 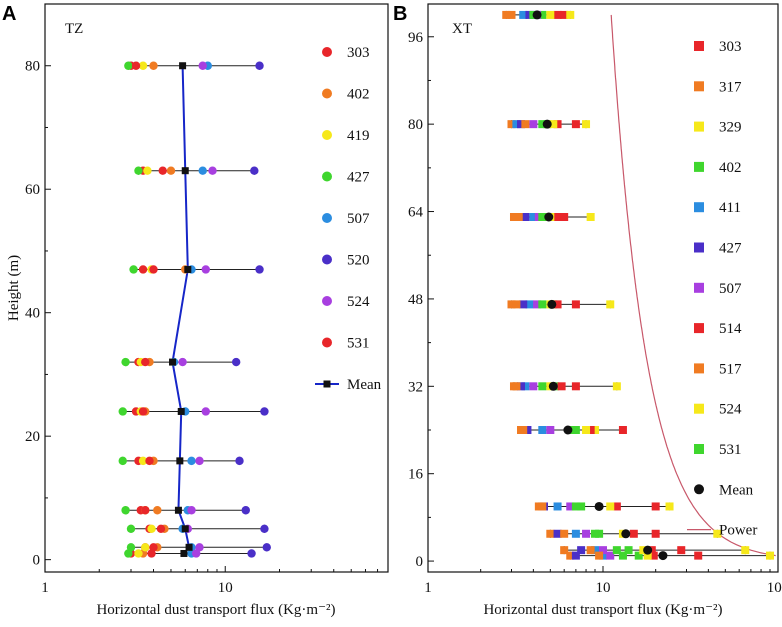 I want to click on panel-letter-b: B, so click(x=400, y=14).